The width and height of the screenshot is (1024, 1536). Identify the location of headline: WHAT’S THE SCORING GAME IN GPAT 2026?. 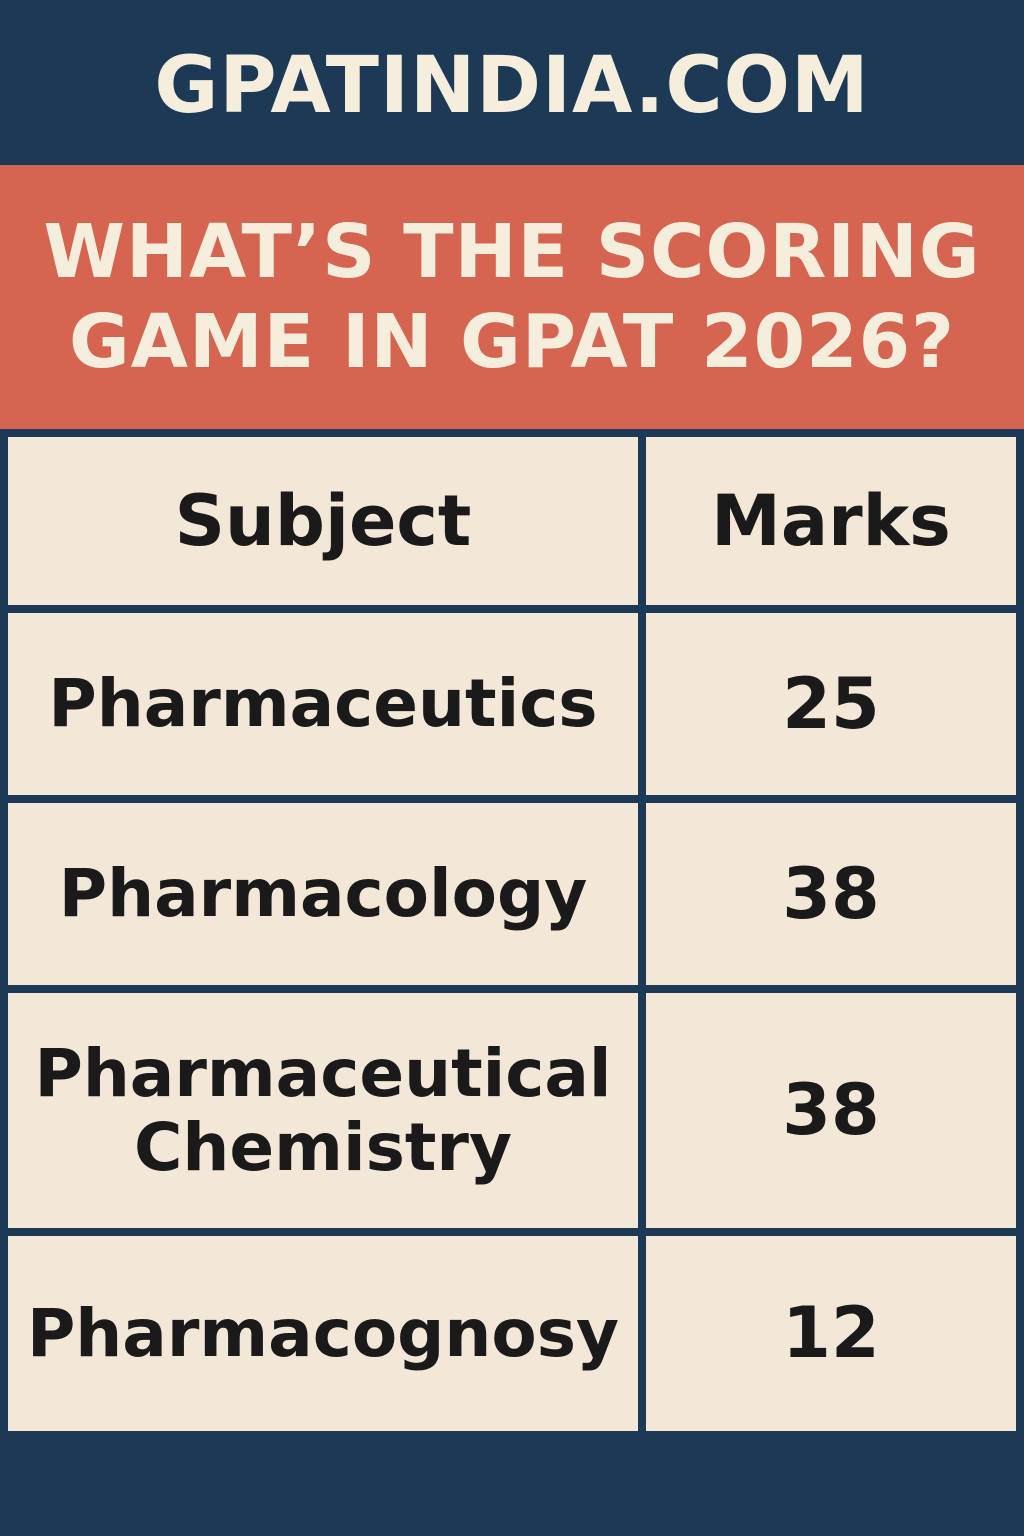
(511, 297).